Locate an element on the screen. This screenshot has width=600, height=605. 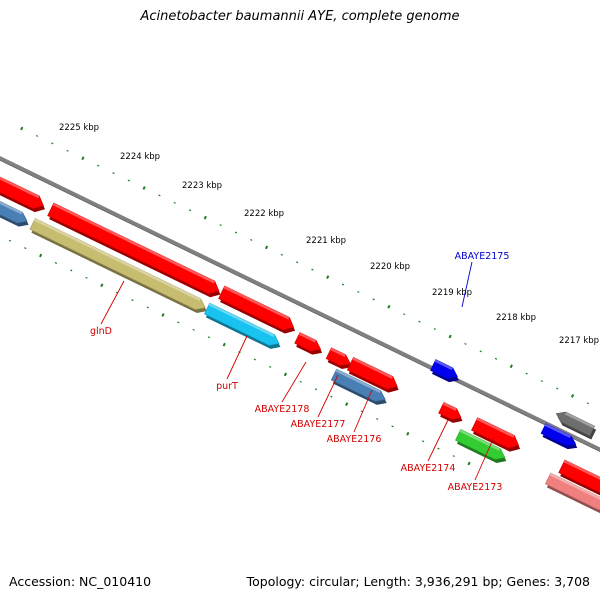
kbp-label: 2224 kbp is located at coordinates (140, 157).